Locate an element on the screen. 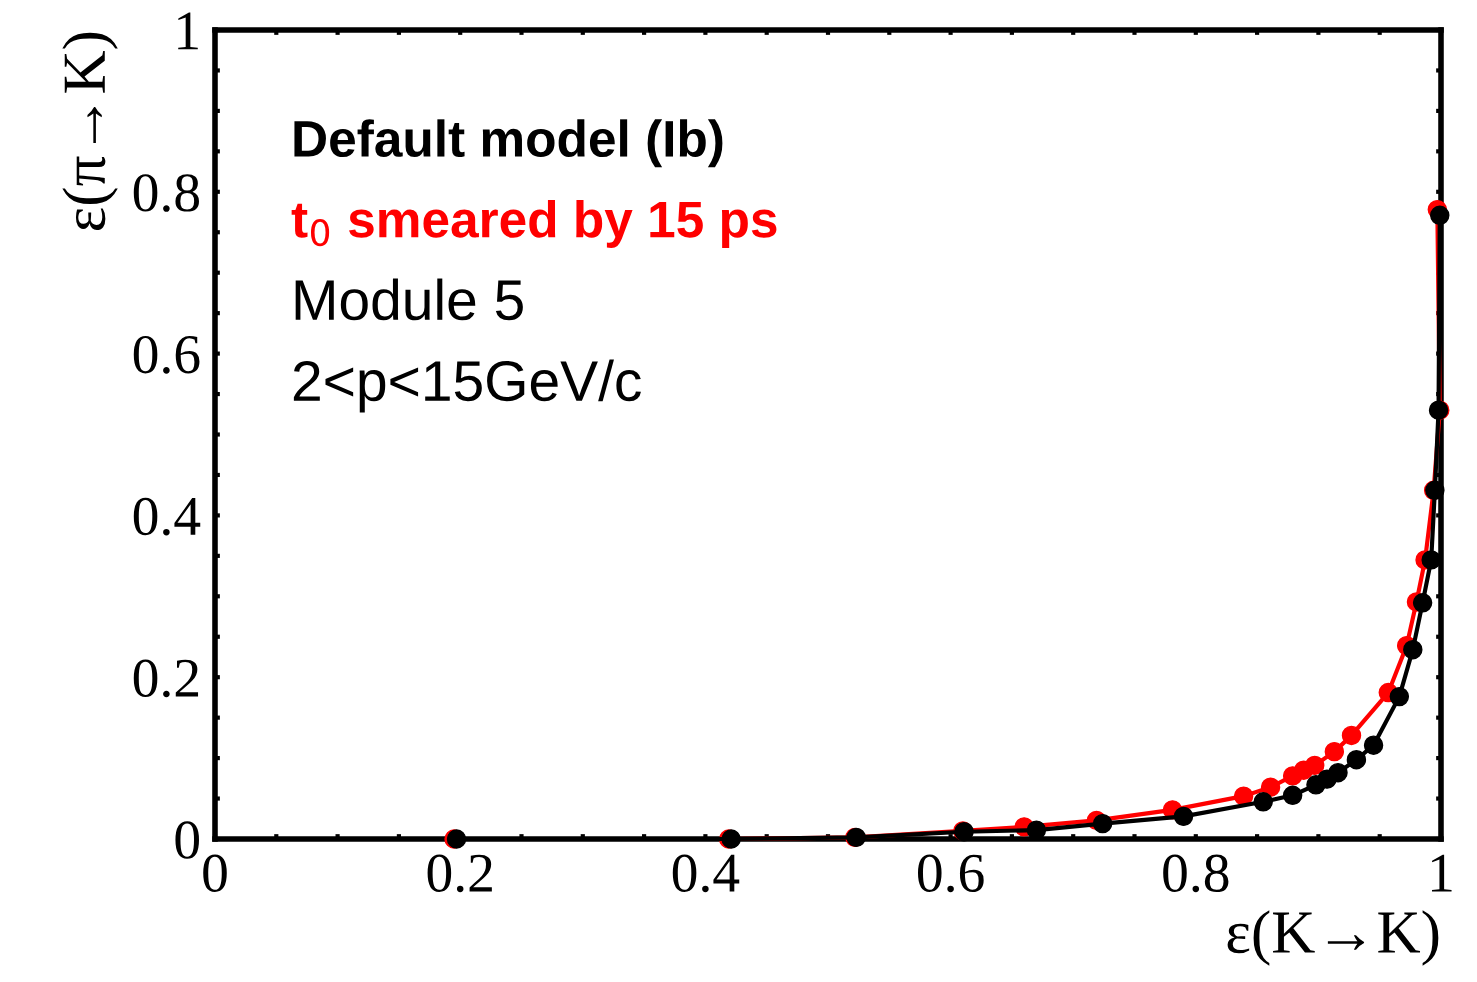 The height and width of the screenshot is (982, 1477). annotation: Module 5 is located at coordinates (409, 299).